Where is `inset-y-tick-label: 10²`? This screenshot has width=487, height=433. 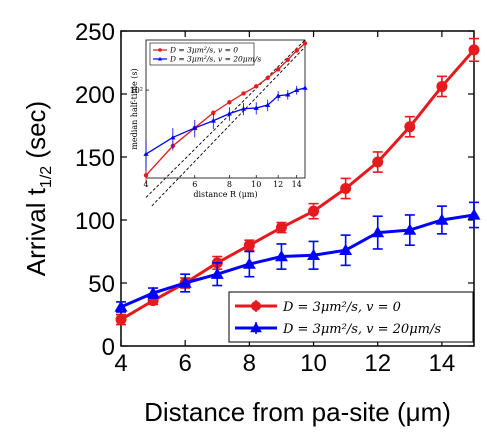
inset-y-tick-label: 10² is located at coordinates (136, 90).